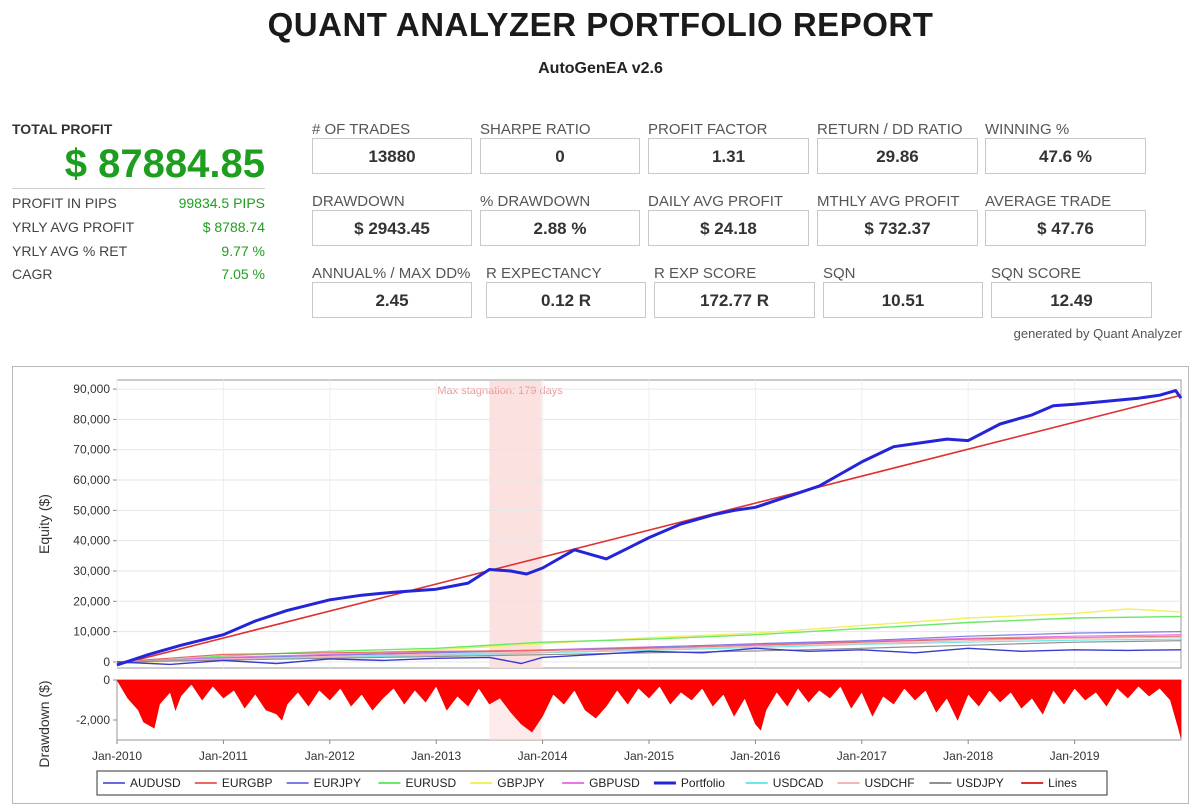 Image resolution: width=1201 pixels, height=809 pixels. I want to click on legend-label-usdjpy: USDJPY, so click(979, 783).